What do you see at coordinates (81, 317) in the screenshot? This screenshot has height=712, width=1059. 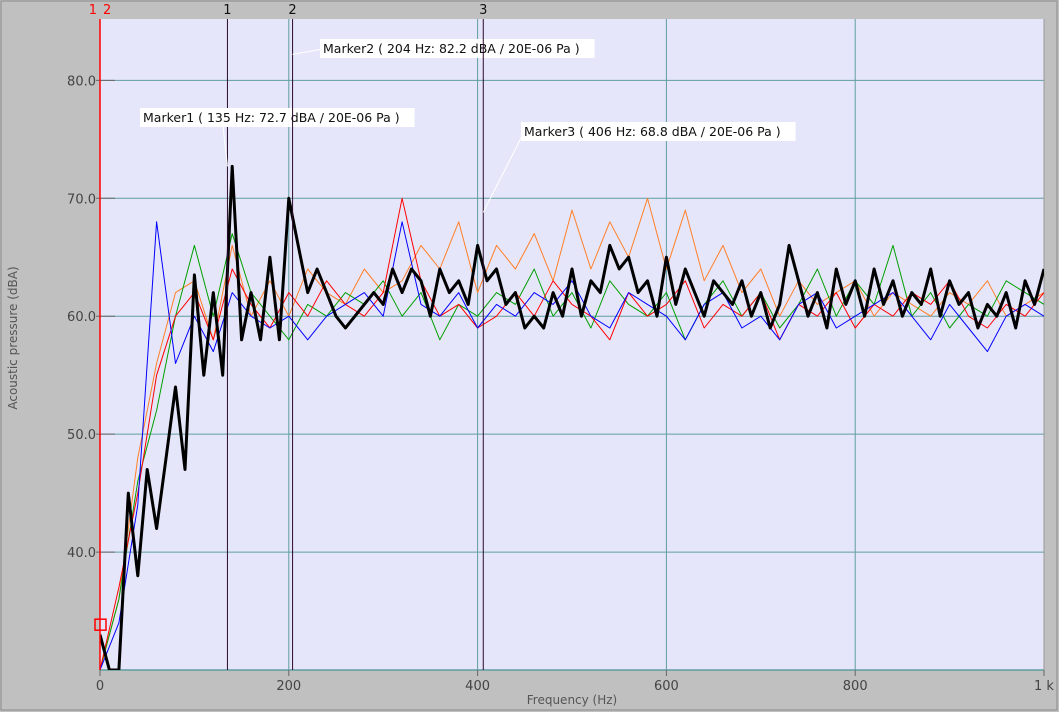 I see `y-tick-label: 60.0` at bounding box center [81, 317].